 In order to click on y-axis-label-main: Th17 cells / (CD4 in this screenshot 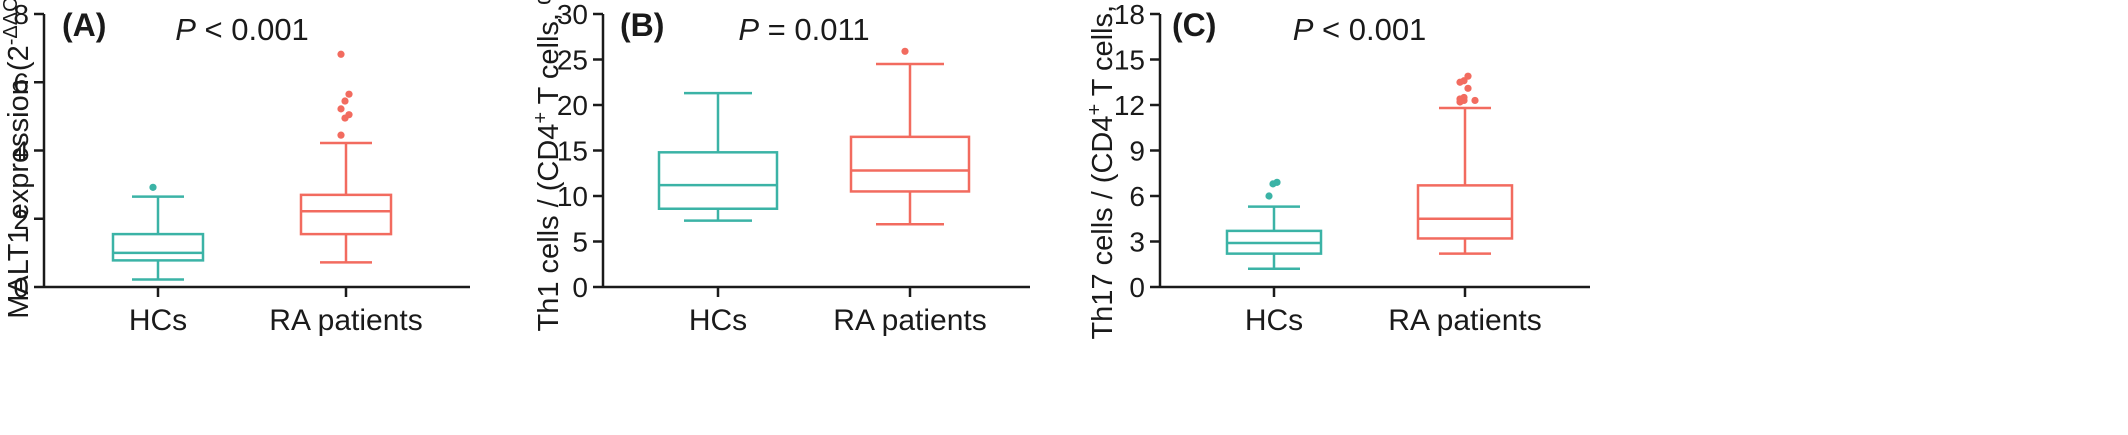, I will do `click(1103, 228)`.